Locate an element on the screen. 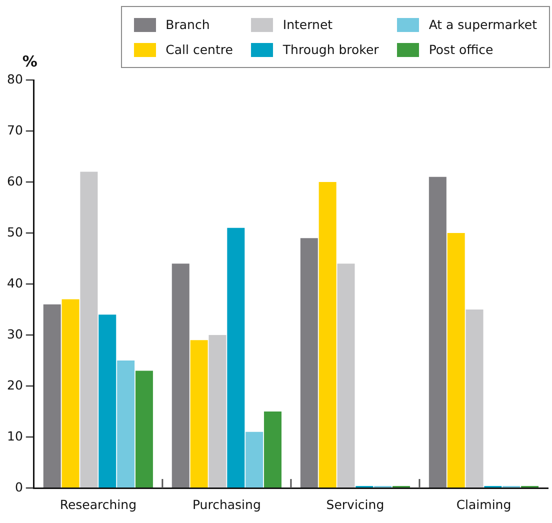 Image resolution: width=552 pixels, height=523 pixels. x-tick-label: Researching is located at coordinates (98, 504).